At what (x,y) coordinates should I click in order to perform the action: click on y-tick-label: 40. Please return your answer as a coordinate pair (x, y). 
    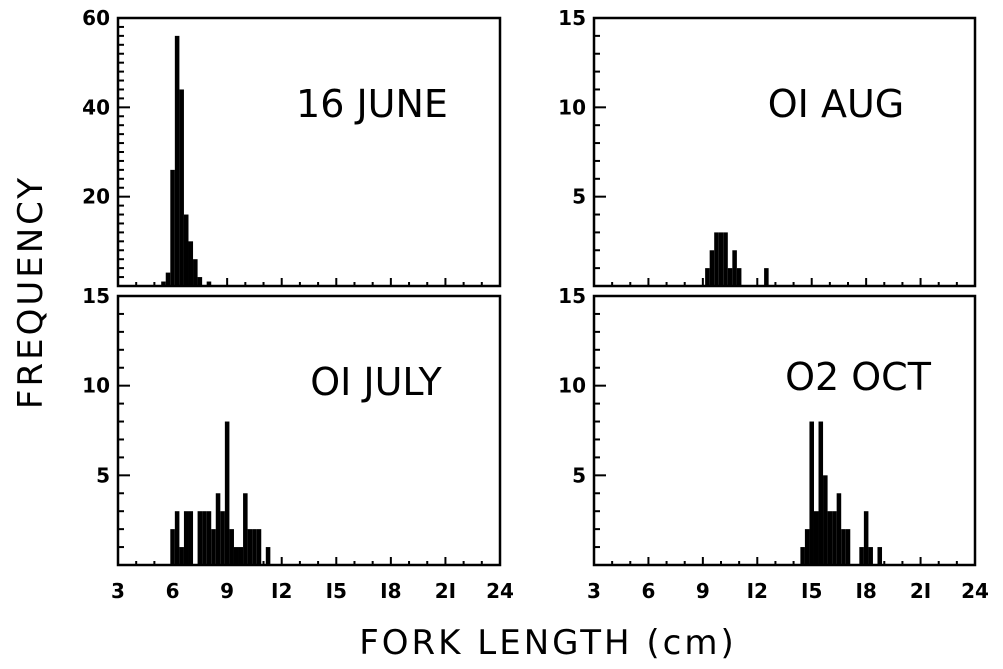
    Looking at the image, I should click on (96, 107).